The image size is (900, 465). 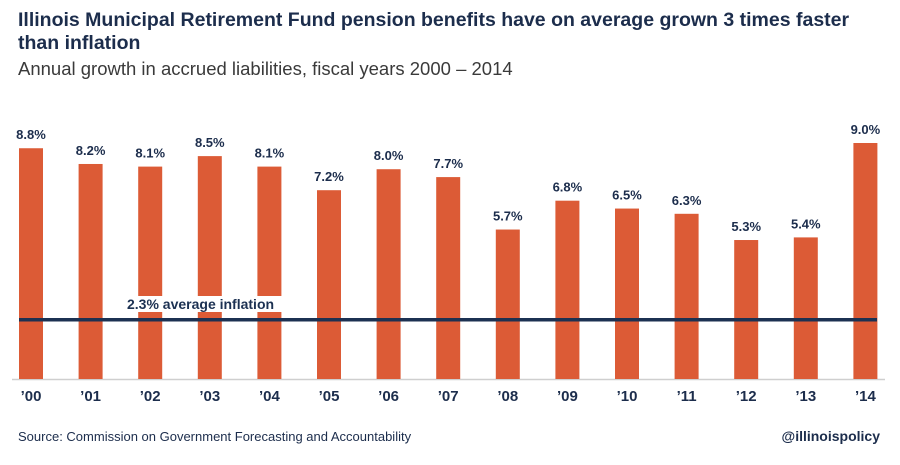 What do you see at coordinates (627, 195) in the screenshot?
I see `data-label: 6.5%` at bounding box center [627, 195].